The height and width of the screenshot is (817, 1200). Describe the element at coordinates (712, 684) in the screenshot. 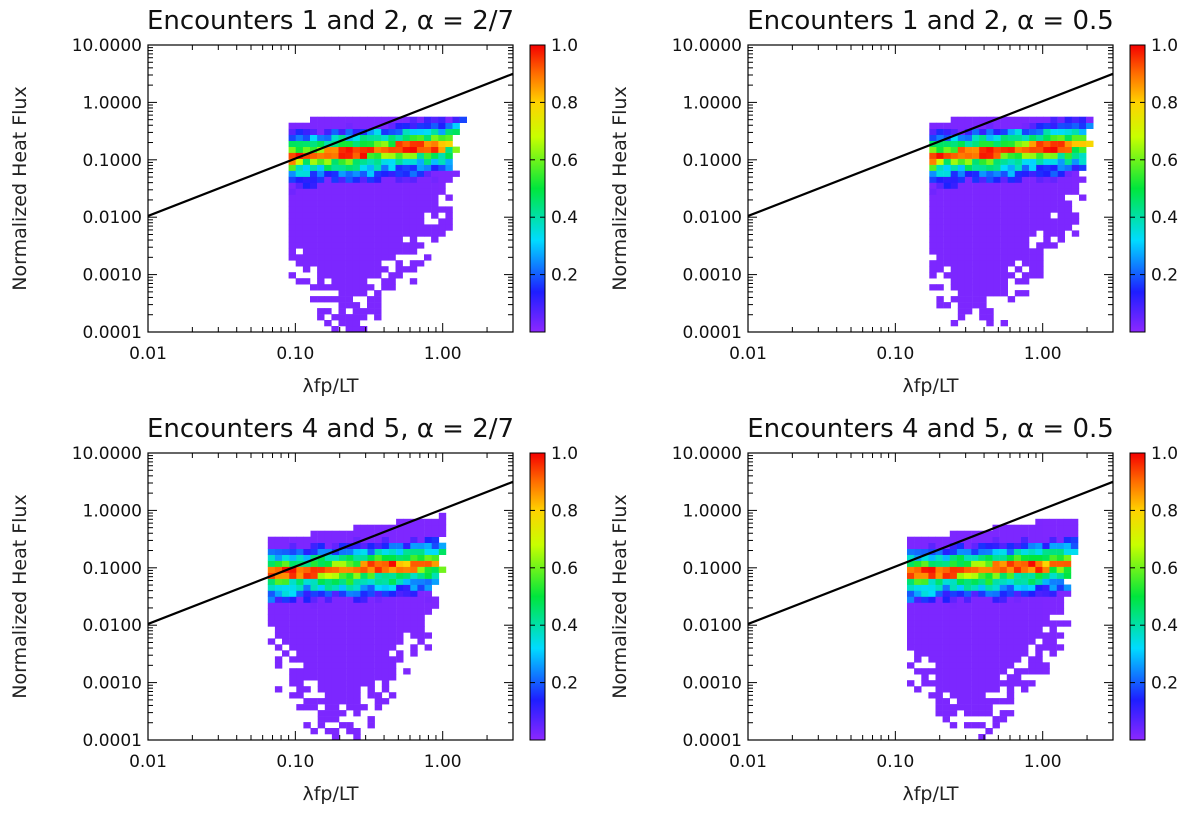

I see `y-tick-label: 0.0010` at that location.